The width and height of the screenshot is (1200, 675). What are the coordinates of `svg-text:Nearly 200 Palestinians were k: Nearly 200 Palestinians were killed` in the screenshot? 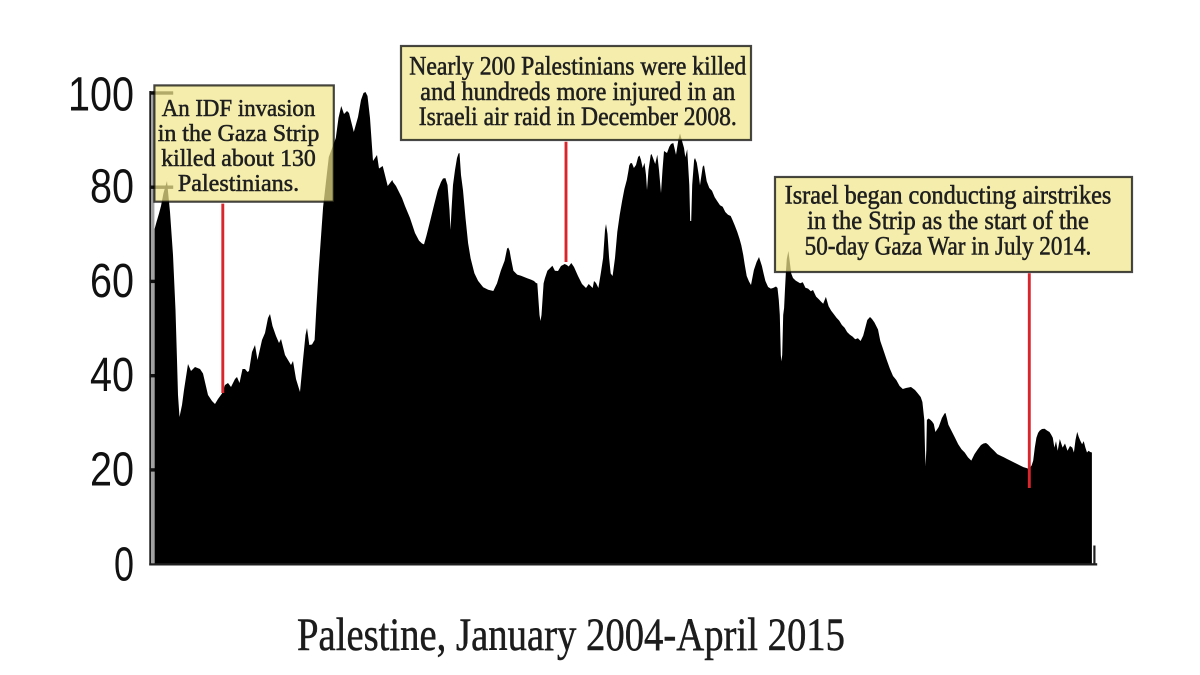 It's located at (577, 66).